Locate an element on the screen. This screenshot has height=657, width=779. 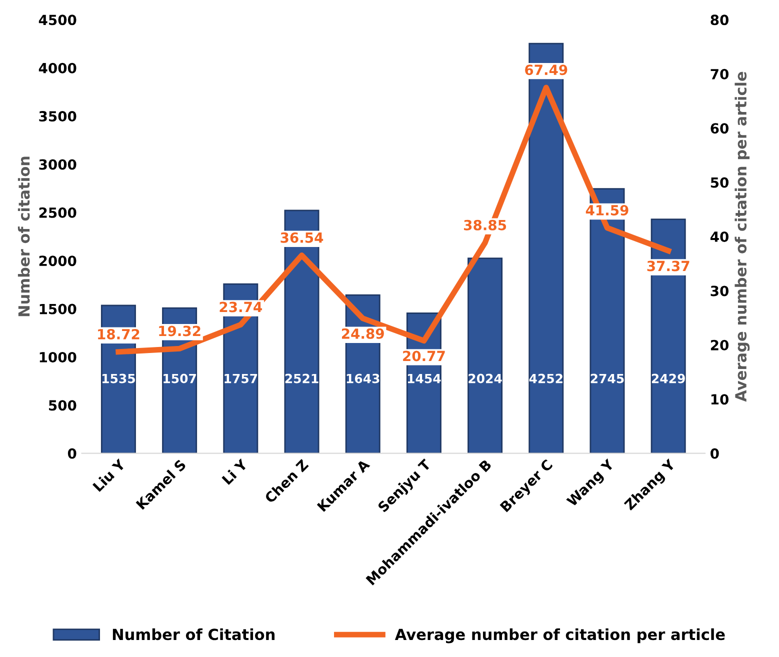
data-label: 19.32 is located at coordinates (179, 331).